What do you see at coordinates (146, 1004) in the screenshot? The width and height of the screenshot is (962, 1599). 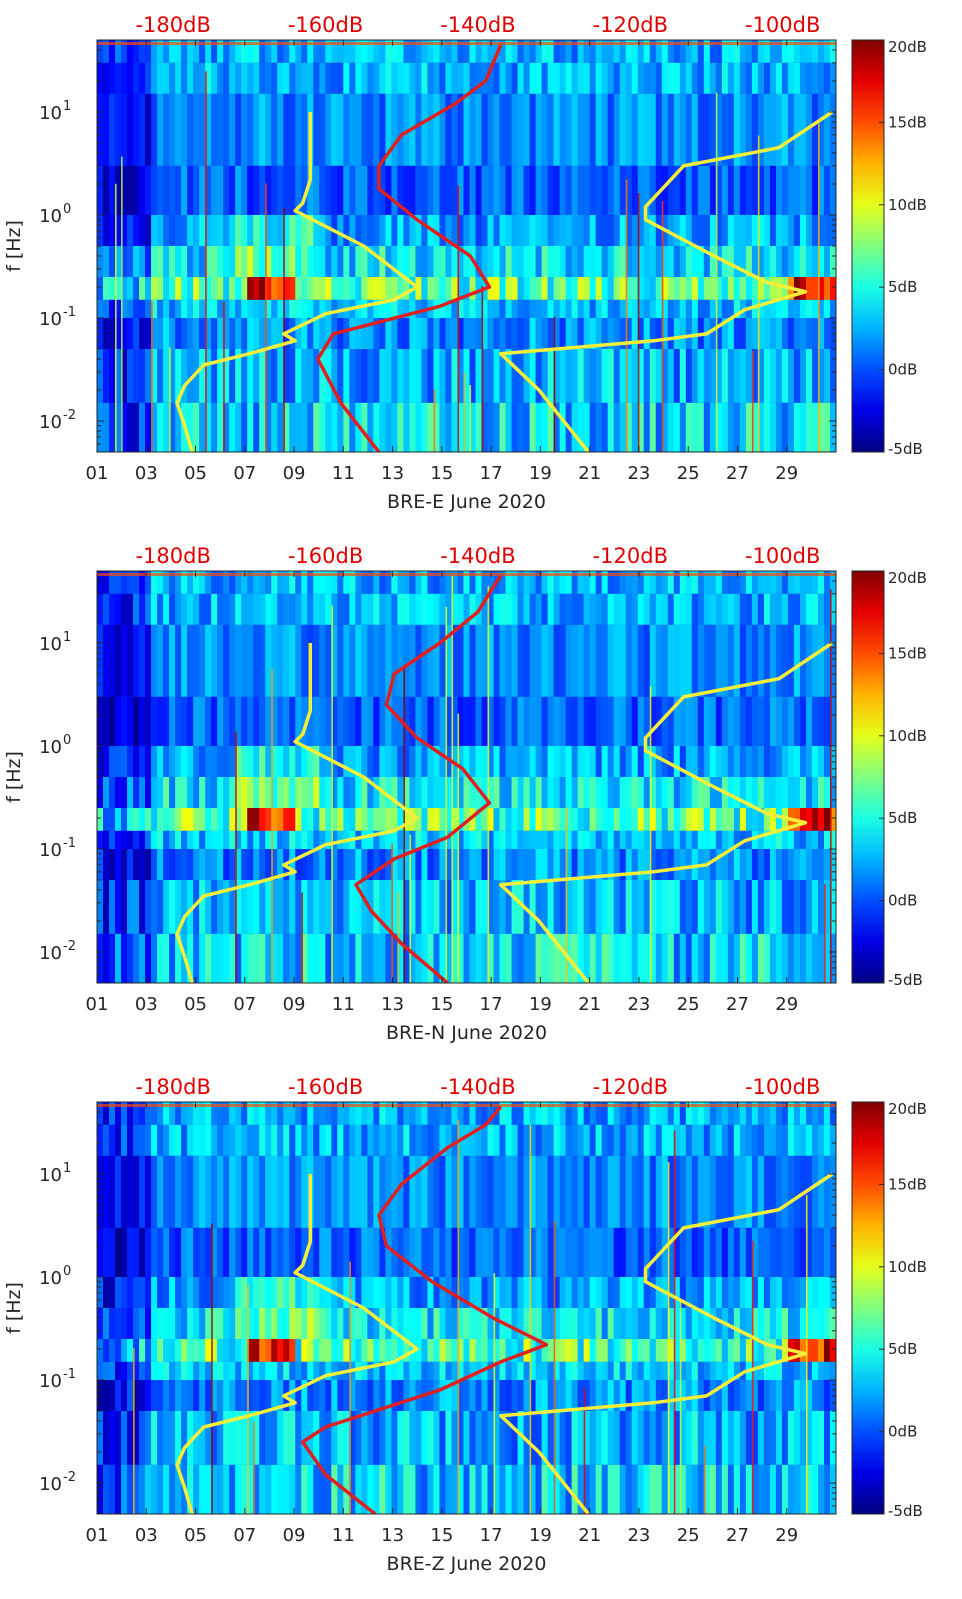 I see `x-tick-label: 03` at bounding box center [146, 1004].